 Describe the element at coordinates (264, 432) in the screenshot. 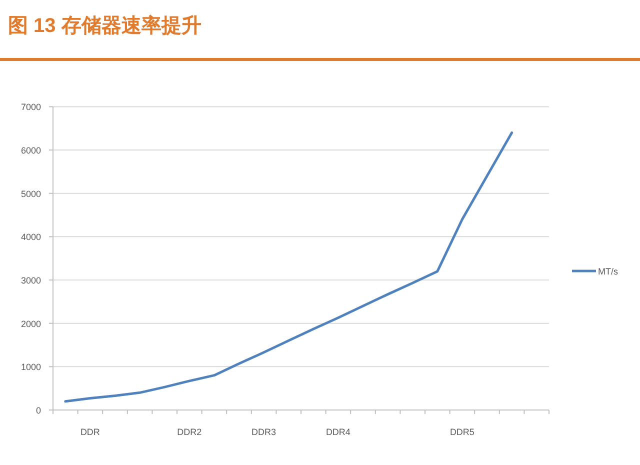

I see `x-tick-label: DDR3` at that location.